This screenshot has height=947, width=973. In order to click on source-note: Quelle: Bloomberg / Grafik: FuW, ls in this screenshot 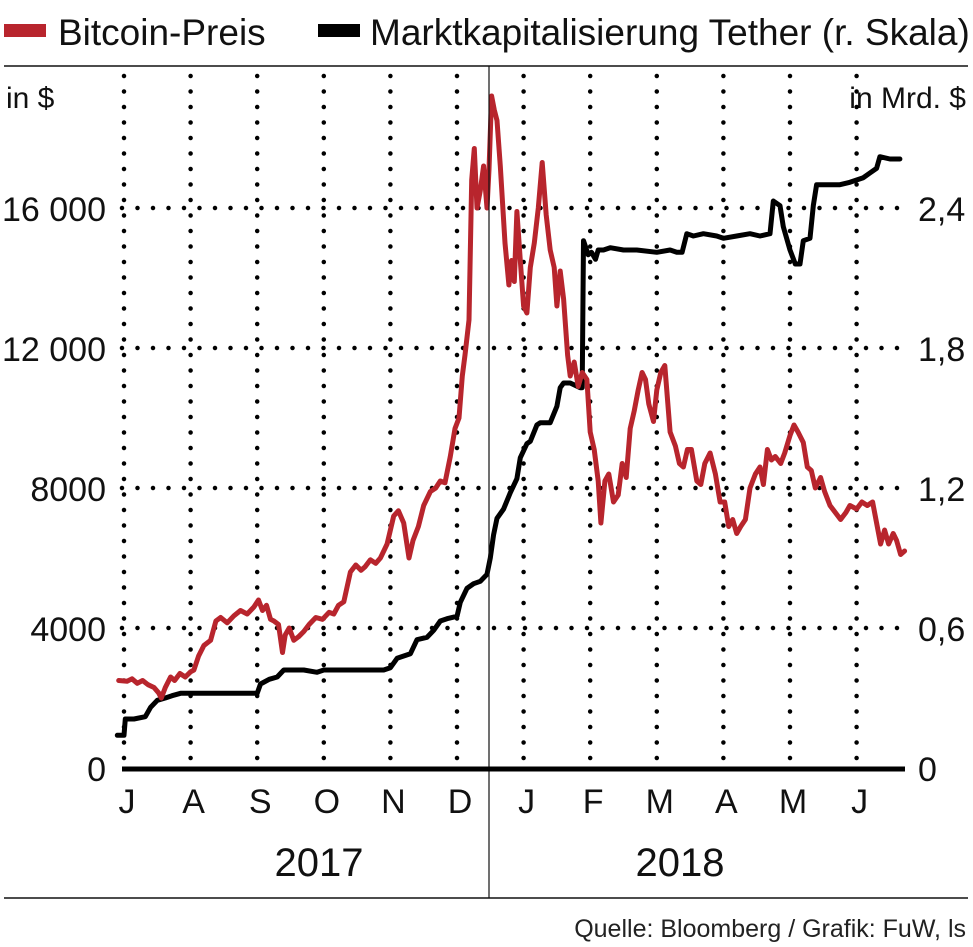, I will do `click(770, 929)`.